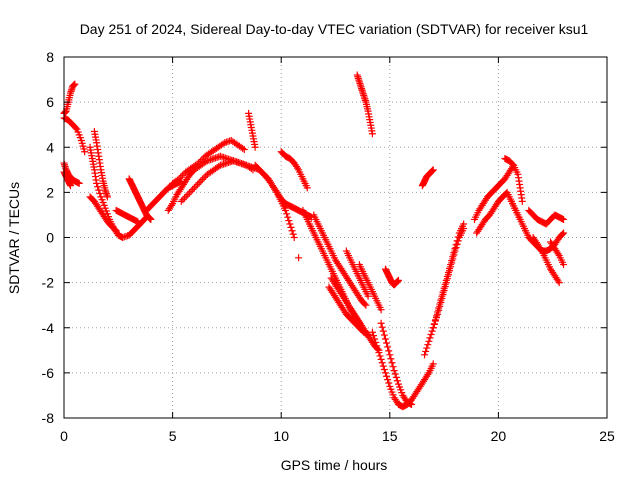  I want to click on y-tick-label: 2, so click(50, 192).